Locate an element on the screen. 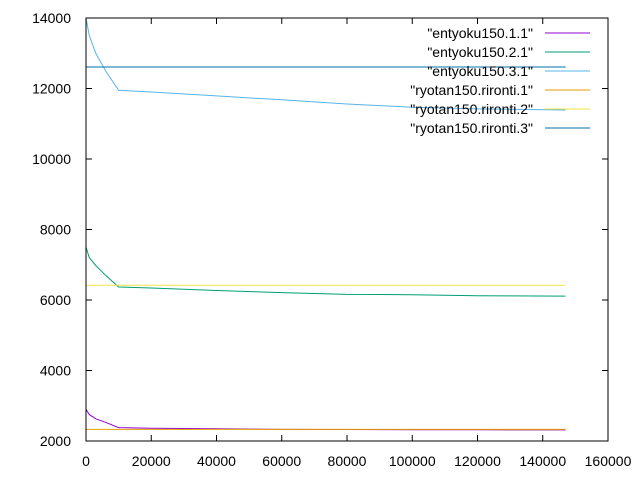 Image resolution: width=640 pixels, height=480 pixels. y-tick-label: 6000 is located at coordinates (55, 300).